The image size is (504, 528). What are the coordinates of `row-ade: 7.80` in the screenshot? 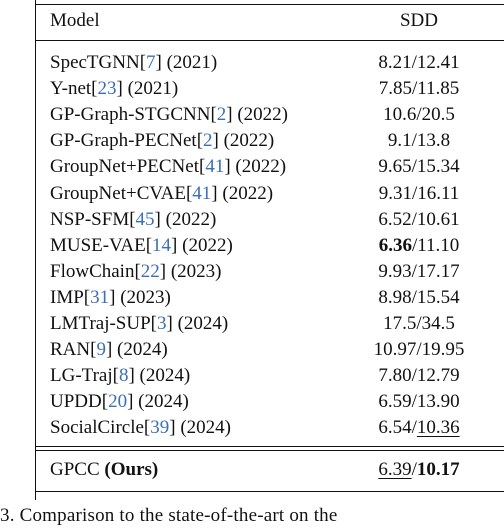 It's located at (395, 376).